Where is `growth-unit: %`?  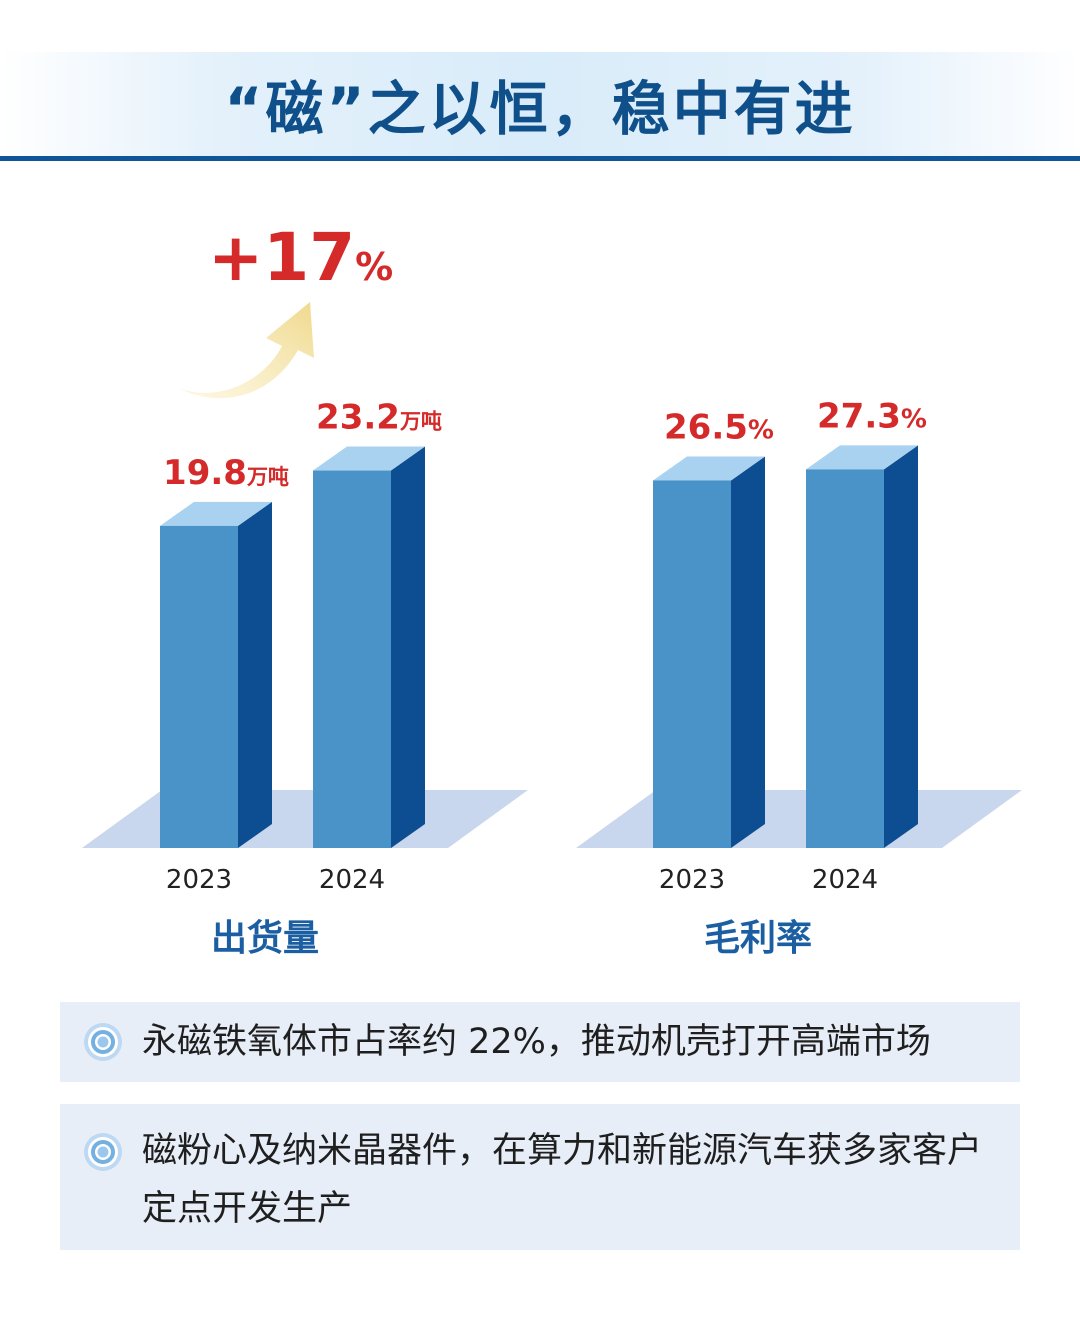
growth-unit: % is located at coordinates (374, 267).